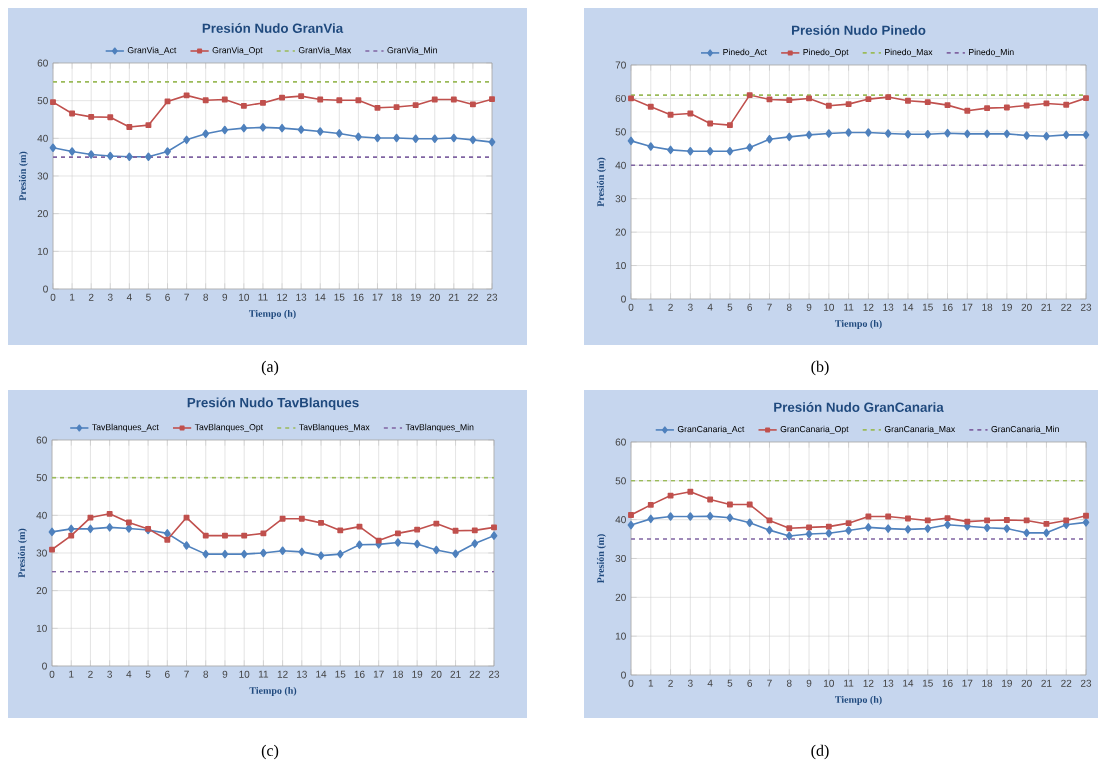 This screenshot has width=1101, height=762. I want to click on y-axis-title: Presión (m), so click(22, 553).